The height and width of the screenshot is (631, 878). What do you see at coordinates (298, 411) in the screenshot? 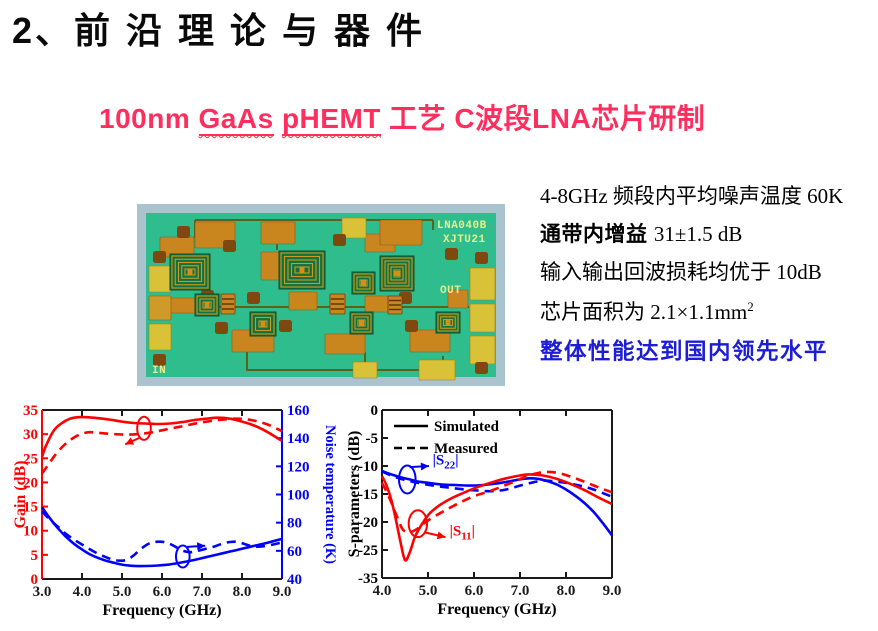
I see `svg-text: 160` at bounding box center [298, 411].